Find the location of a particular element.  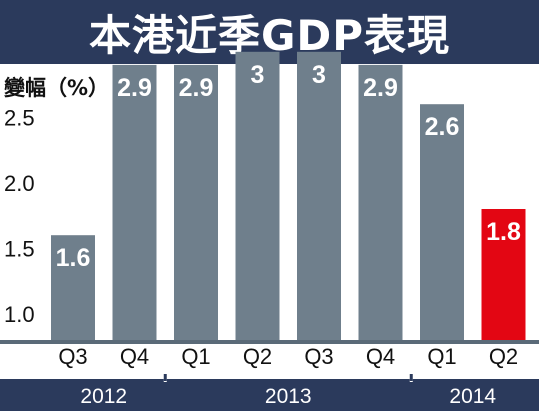

year-label: 2012 is located at coordinates (103, 396).